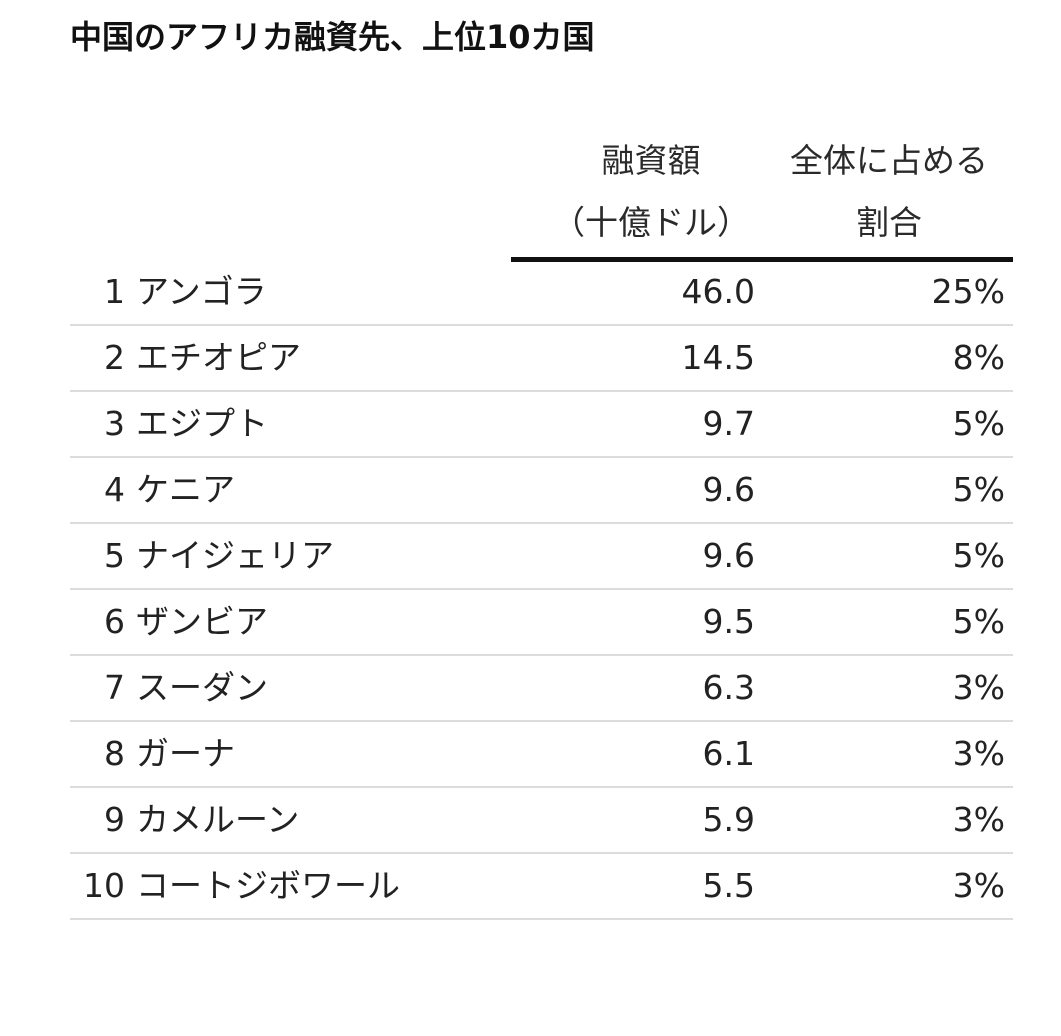 The height and width of the screenshot is (1036, 1061). What do you see at coordinates (114, 621) in the screenshot?
I see `row-rank: 6` at bounding box center [114, 621].